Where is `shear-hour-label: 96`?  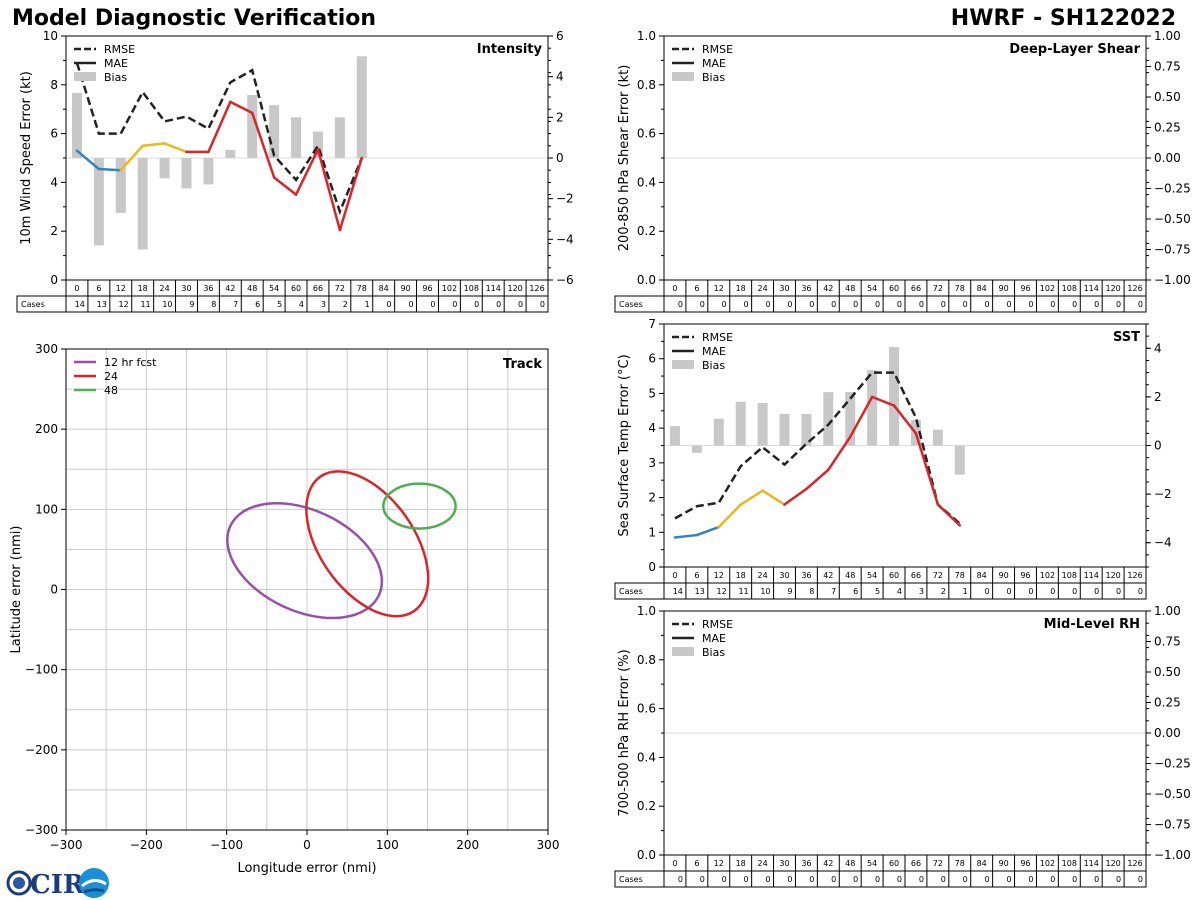
shear-hour-label: 96 is located at coordinates (1025, 288).